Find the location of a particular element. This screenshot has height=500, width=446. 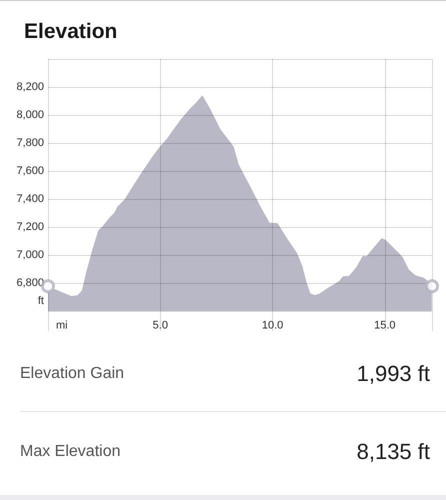

y-tick-label: 8,200 is located at coordinates (30, 87).